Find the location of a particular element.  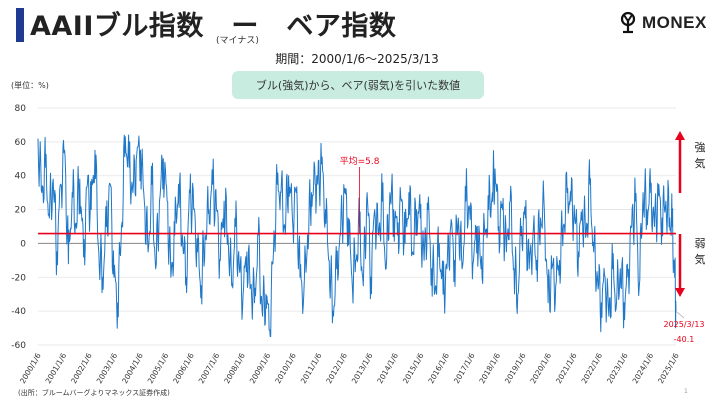

chart-title-note: (マイナス) is located at coordinates (237, 41).